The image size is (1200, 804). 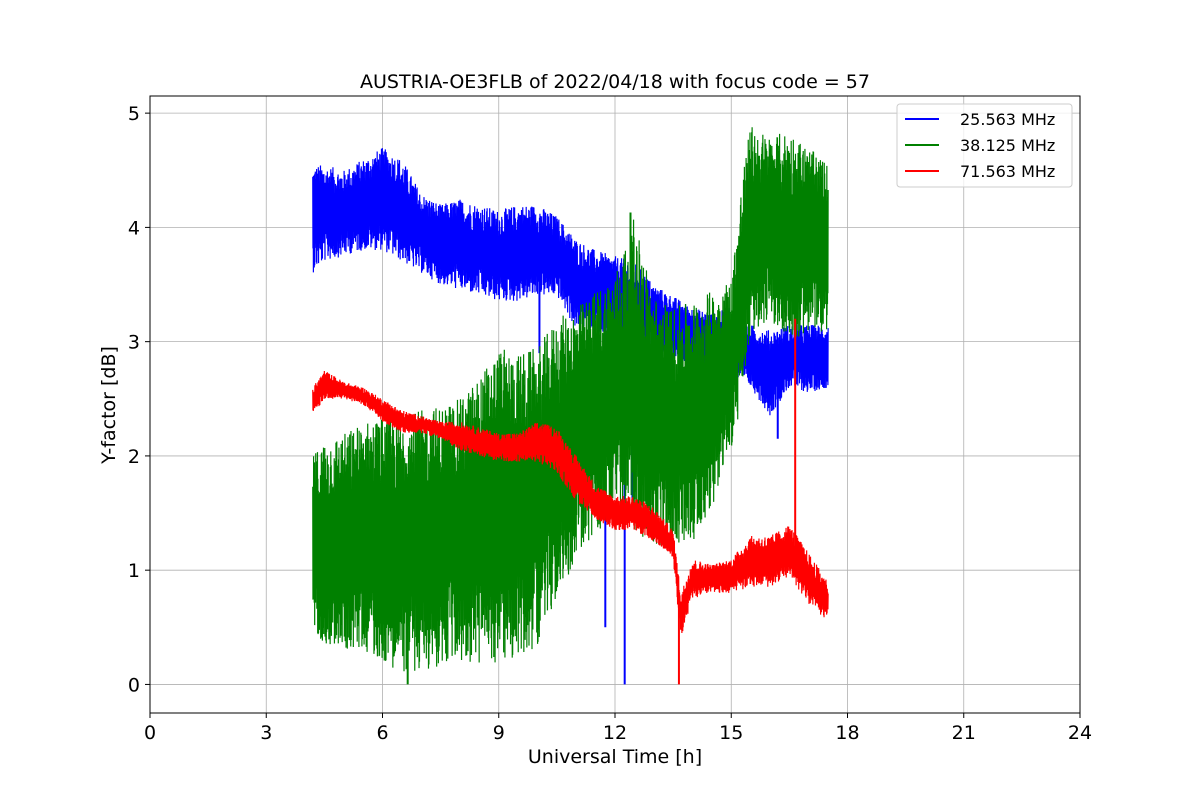 What do you see at coordinates (382, 733) in the screenshot?
I see `x-tick-label: 6` at bounding box center [382, 733].